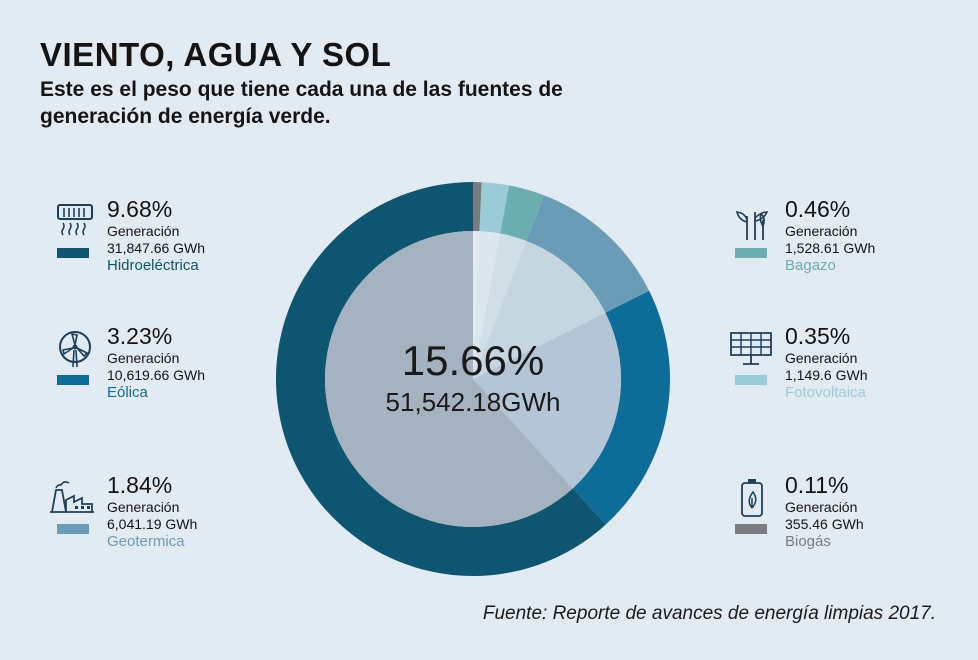 The image size is (978, 660). What do you see at coordinates (75, 349) in the screenshot?
I see `wind-turbine-icon` at bounding box center [75, 349].